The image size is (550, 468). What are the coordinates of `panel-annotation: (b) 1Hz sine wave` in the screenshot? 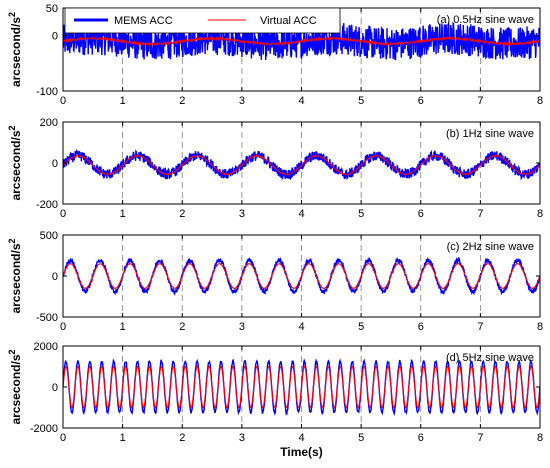 It's located at (490, 134).